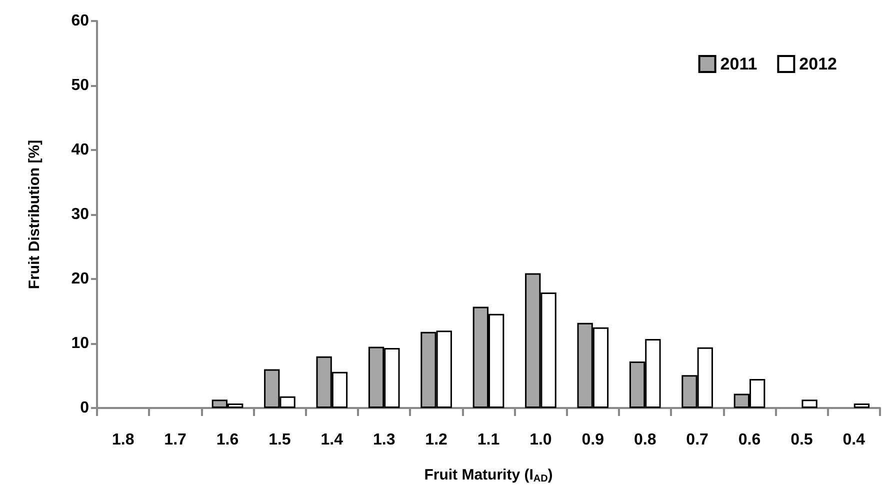 The image size is (882, 497). What do you see at coordinates (541, 440) in the screenshot?
I see `x-tick-label: 1.0` at bounding box center [541, 440].